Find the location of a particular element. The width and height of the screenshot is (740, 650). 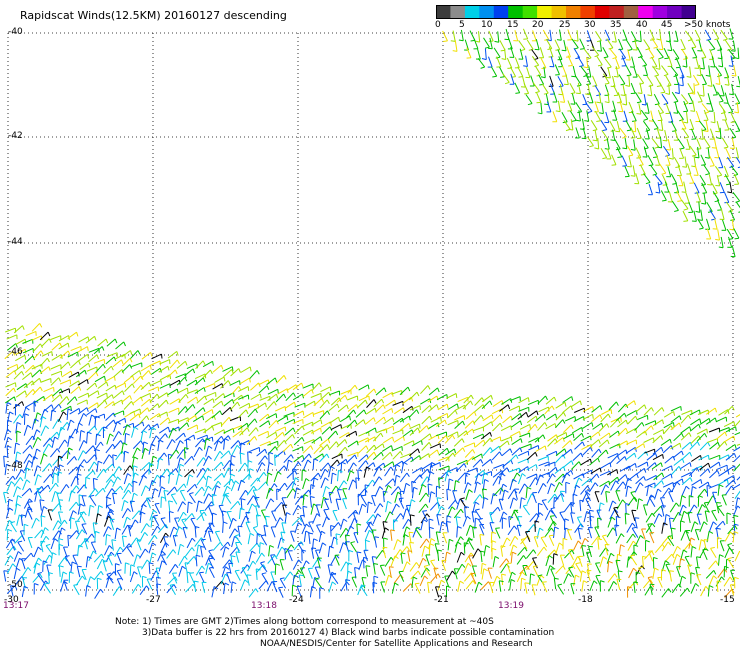

colorbar-label-20: 20 is located at coordinates (538, 25).